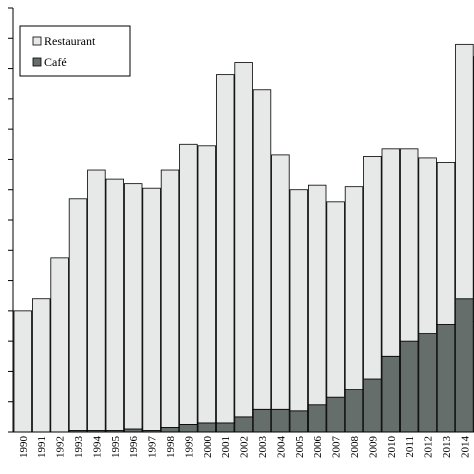  What do you see at coordinates (225, 249) in the screenshot?
I see `bar-restaurant-2001` at bounding box center [225, 249].